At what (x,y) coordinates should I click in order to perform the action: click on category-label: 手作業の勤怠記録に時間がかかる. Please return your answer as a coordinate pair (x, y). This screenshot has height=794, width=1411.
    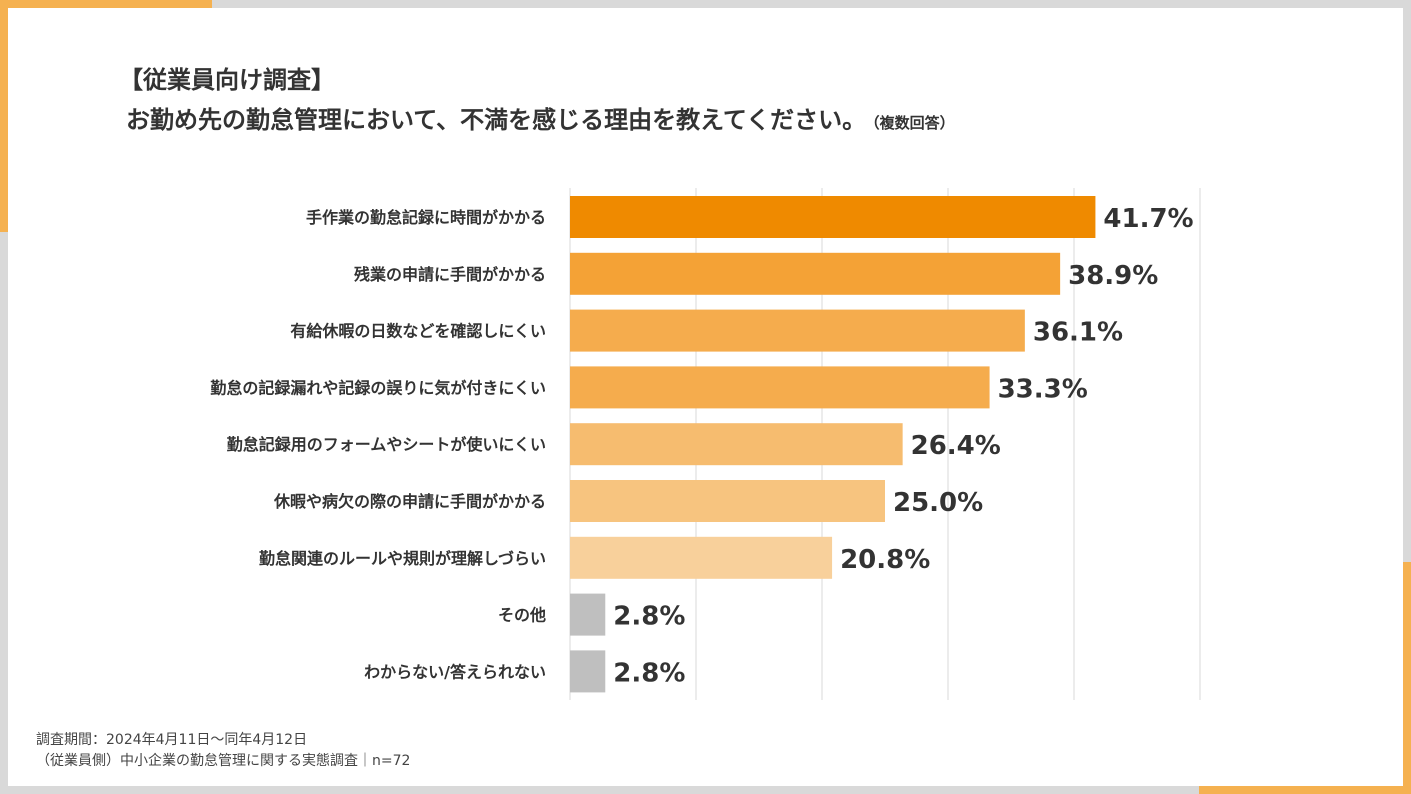
    Looking at the image, I should click on (426, 217).